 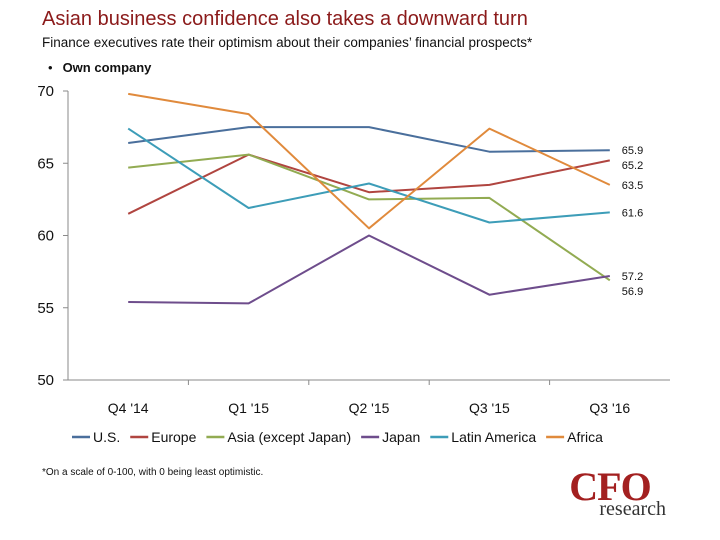 I want to click on section-label-text: Own company, so click(x=107, y=67).